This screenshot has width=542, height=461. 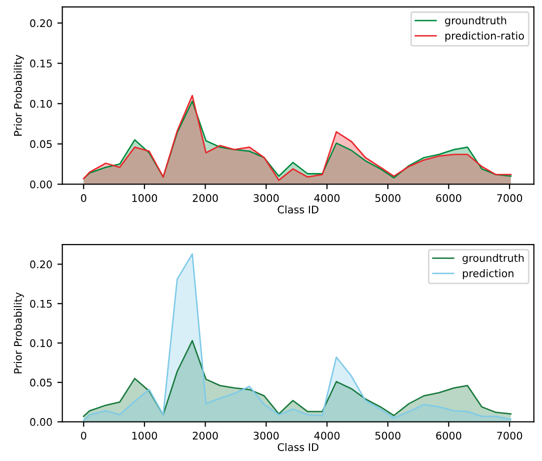 I want to click on legend-label: prediction, so click(x=488, y=274).